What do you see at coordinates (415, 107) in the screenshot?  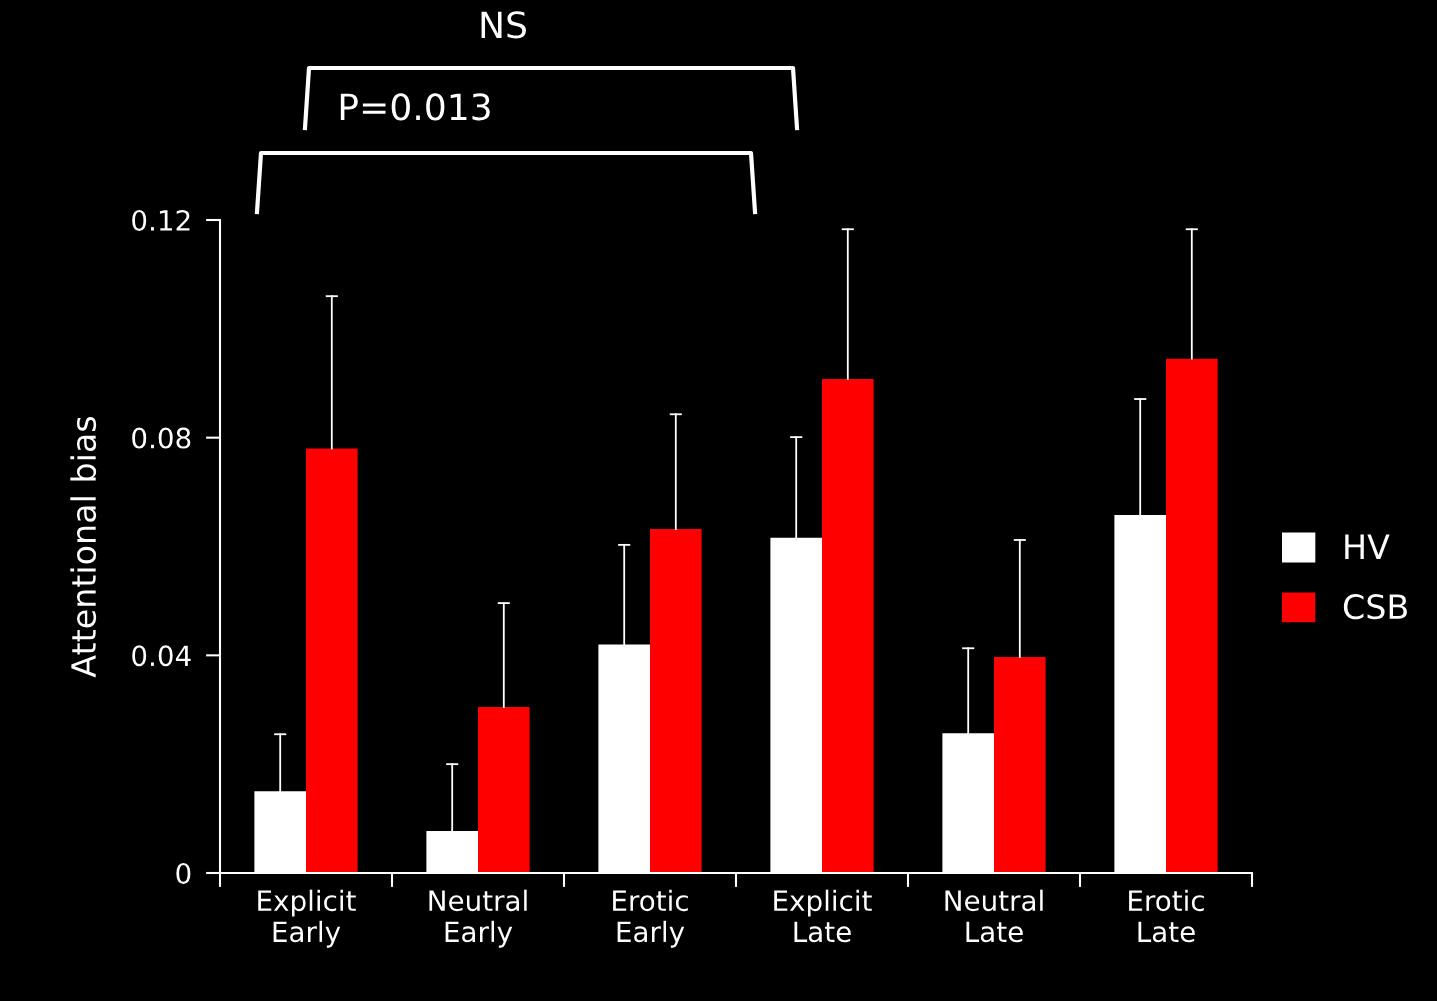 I see `text: P=0.013` at bounding box center [415, 107].